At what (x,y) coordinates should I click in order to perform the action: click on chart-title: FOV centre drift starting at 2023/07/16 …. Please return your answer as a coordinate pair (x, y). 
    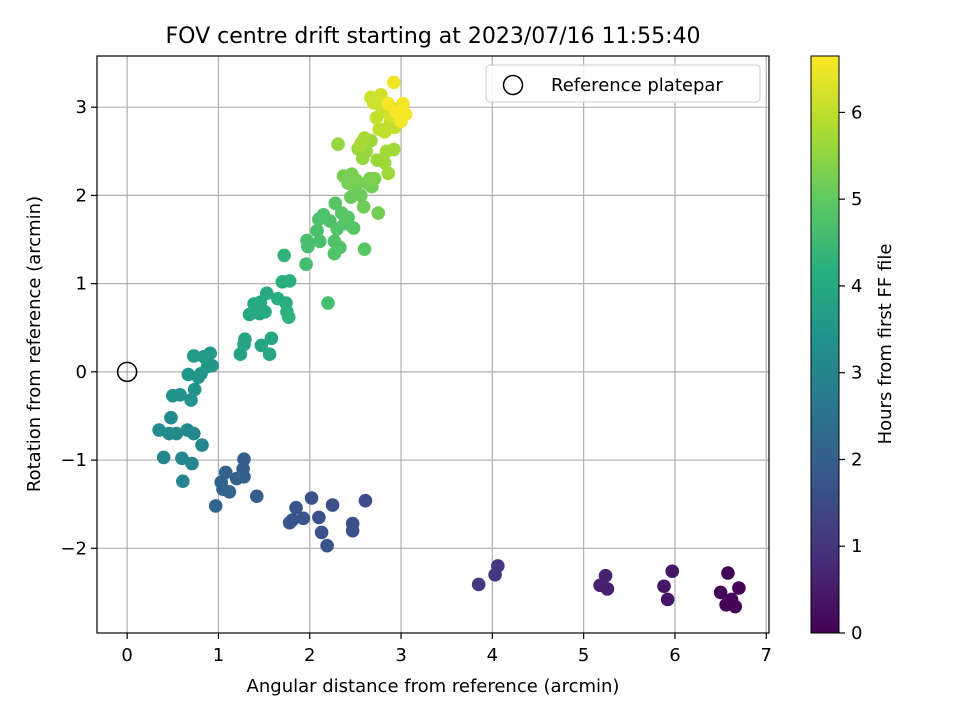
    Looking at the image, I should click on (433, 36).